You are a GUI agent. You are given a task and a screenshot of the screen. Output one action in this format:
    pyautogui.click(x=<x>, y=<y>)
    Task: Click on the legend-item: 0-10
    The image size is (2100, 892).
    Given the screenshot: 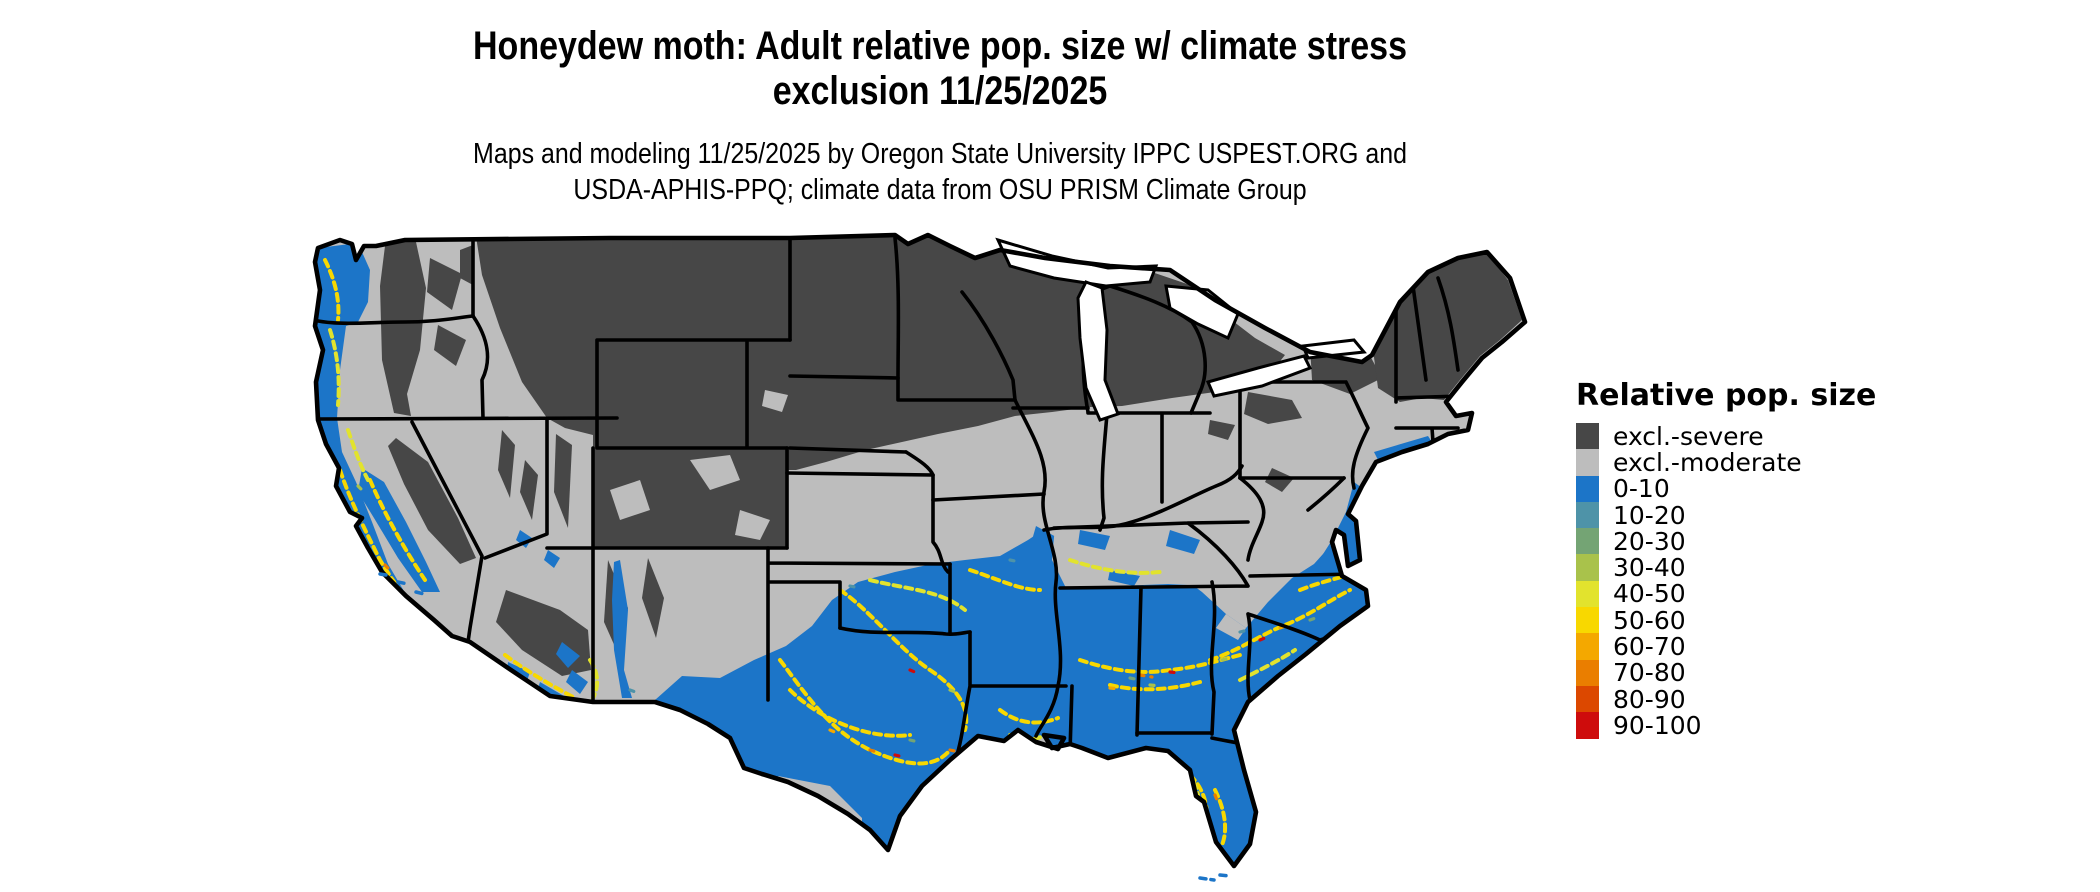 What is the action you would take?
    pyautogui.click(x=1736, y=489)
    